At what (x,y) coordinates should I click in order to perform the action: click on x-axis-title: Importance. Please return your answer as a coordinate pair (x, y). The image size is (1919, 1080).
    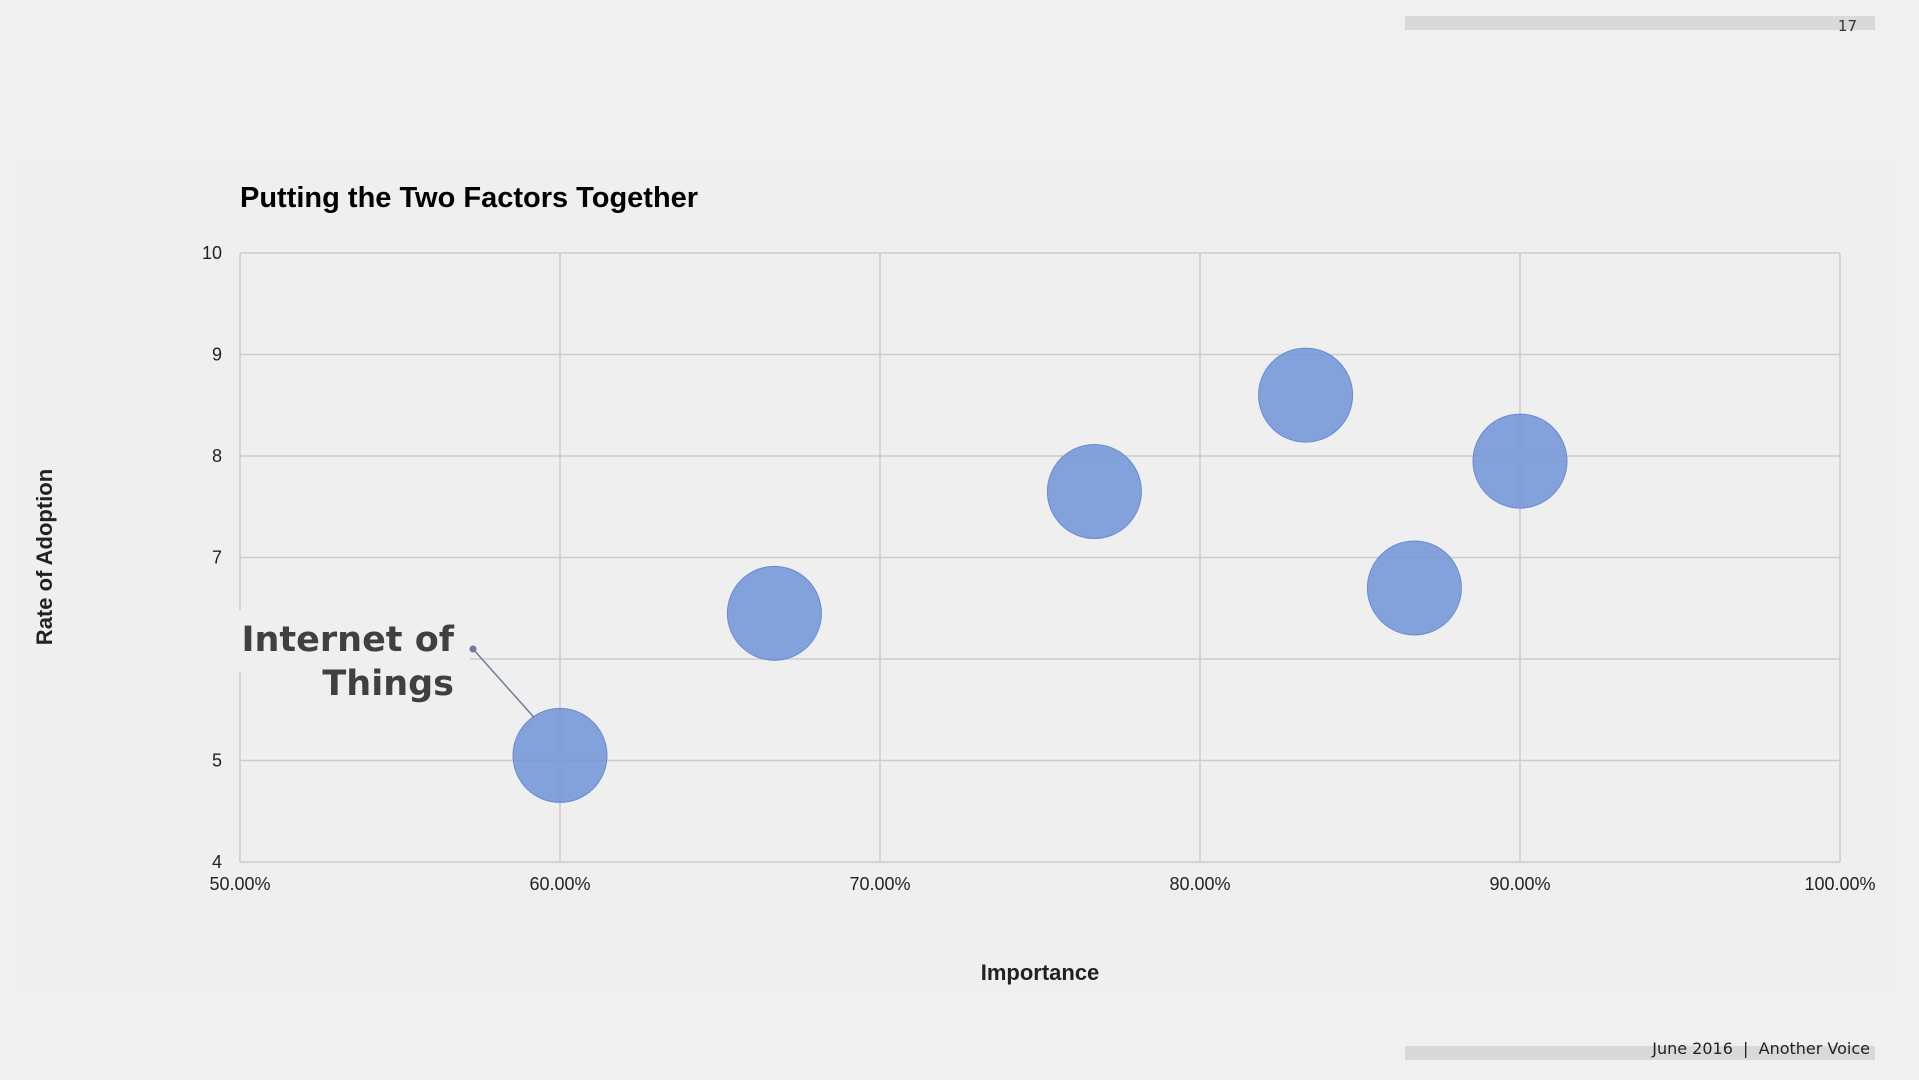
    Looking at the image, I should click on (1040, 972).